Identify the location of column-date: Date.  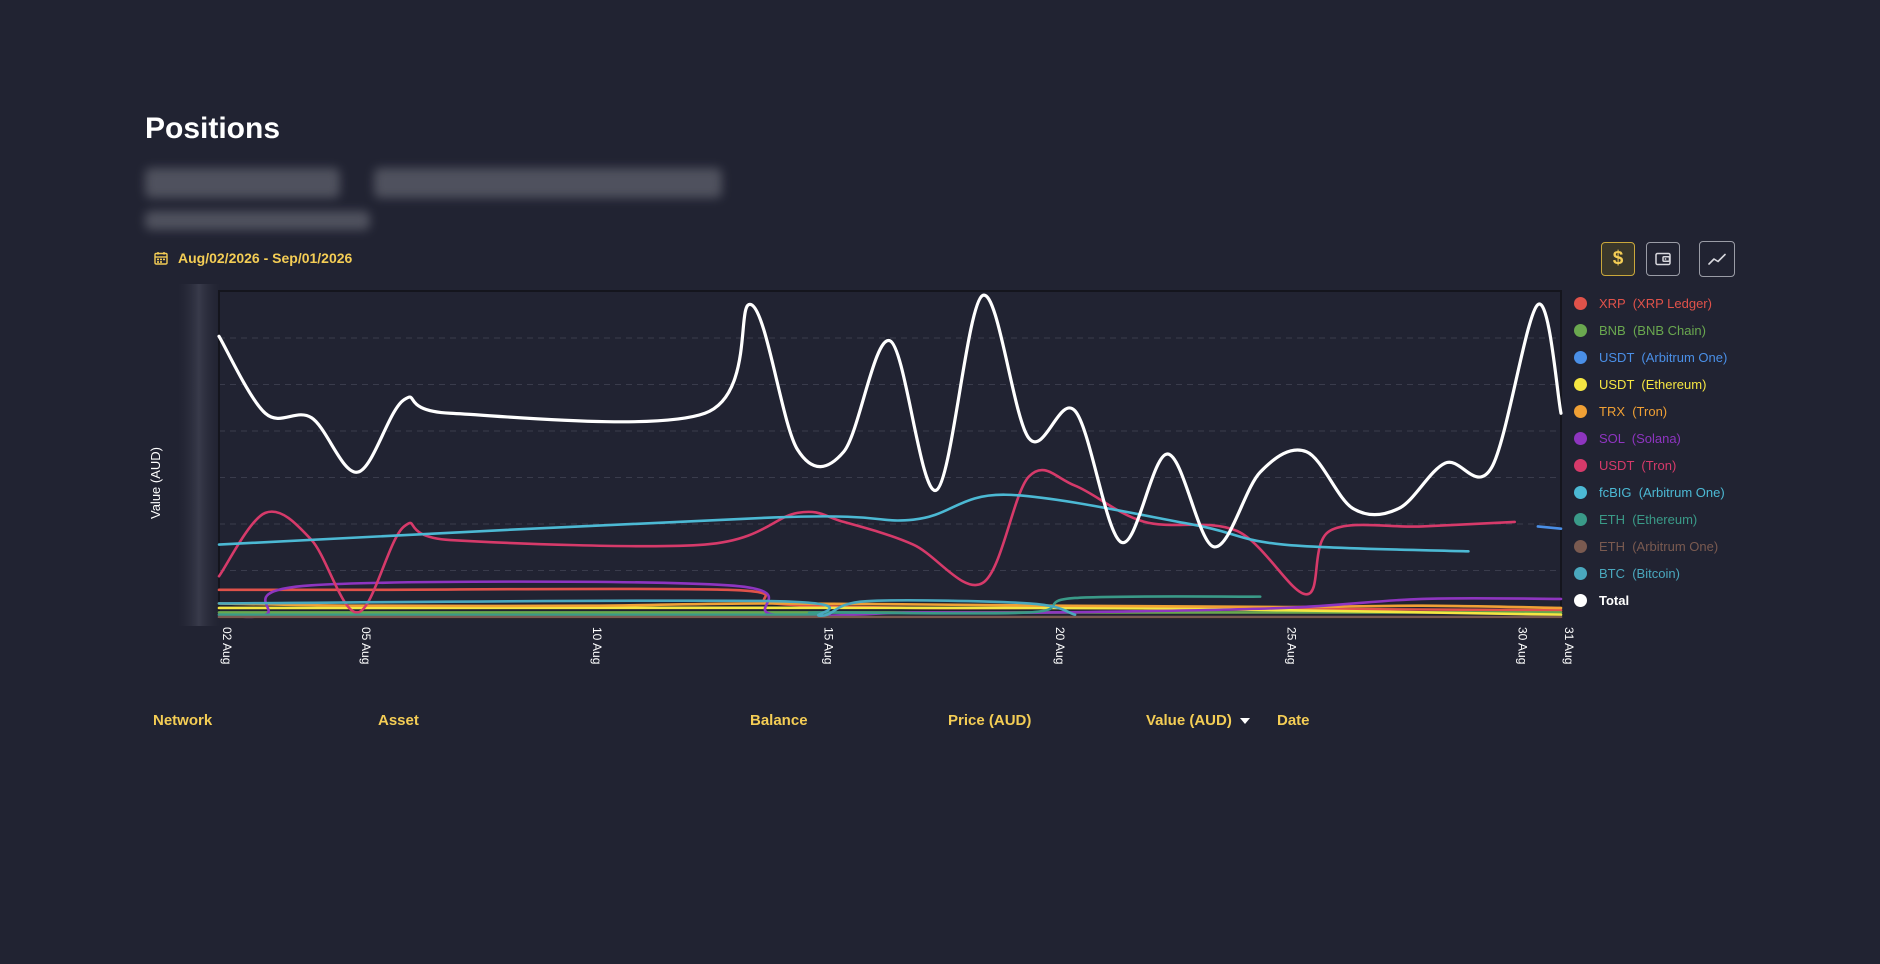
(1293, 720).